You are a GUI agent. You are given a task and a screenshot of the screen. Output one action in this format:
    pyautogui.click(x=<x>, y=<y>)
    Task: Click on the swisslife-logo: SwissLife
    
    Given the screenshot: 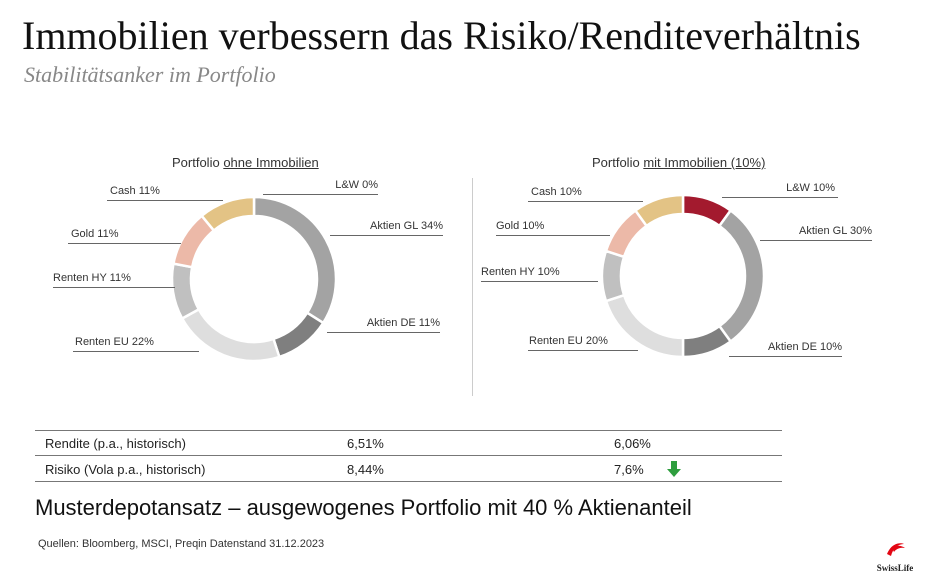 What is the action you would take?
    pyautogui.click(x=895, y=556)
    